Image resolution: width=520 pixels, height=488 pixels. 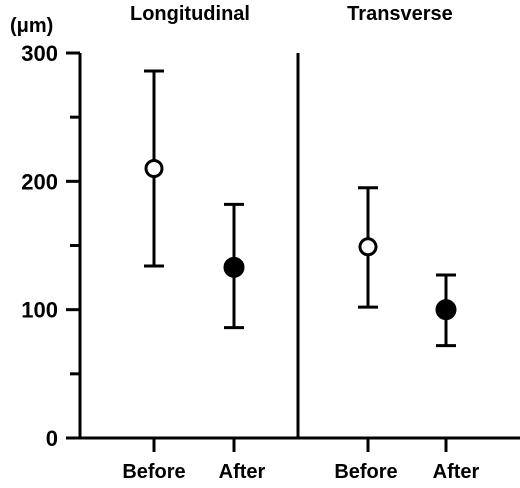 I want to click on x-label-longitudinal-before: Before, so click(x=153, y=472).